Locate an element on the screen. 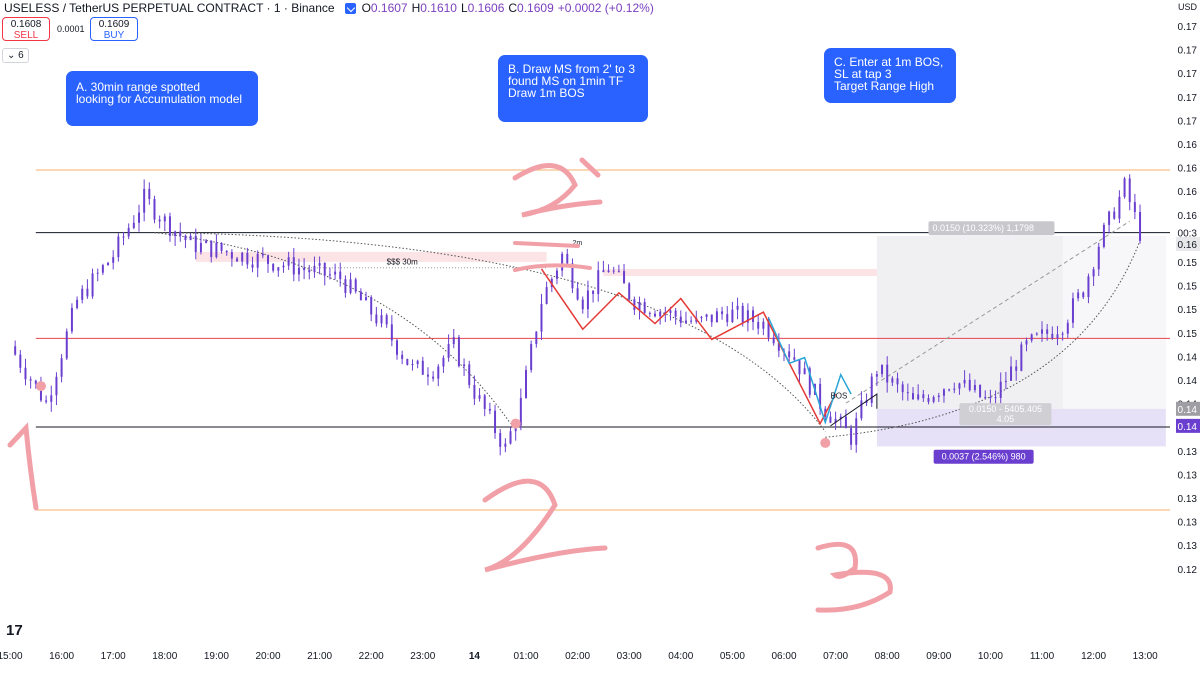 The height and width of the screenshot is (683, 1200). price-axis is located at coordinates (1186, 339).